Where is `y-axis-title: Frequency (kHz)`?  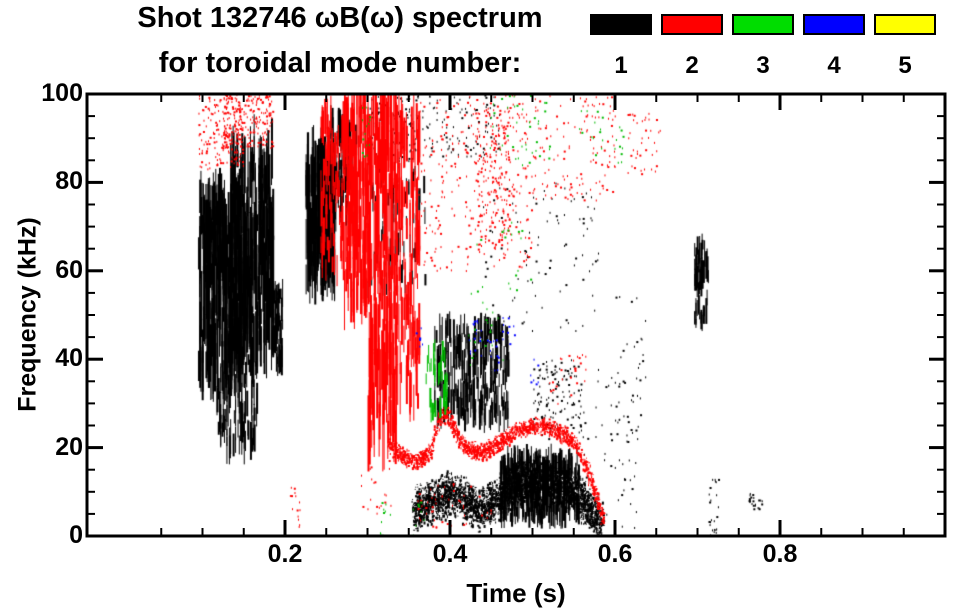 y-axis-title: Frequency (kHz) is located at coordinates (27, 314).